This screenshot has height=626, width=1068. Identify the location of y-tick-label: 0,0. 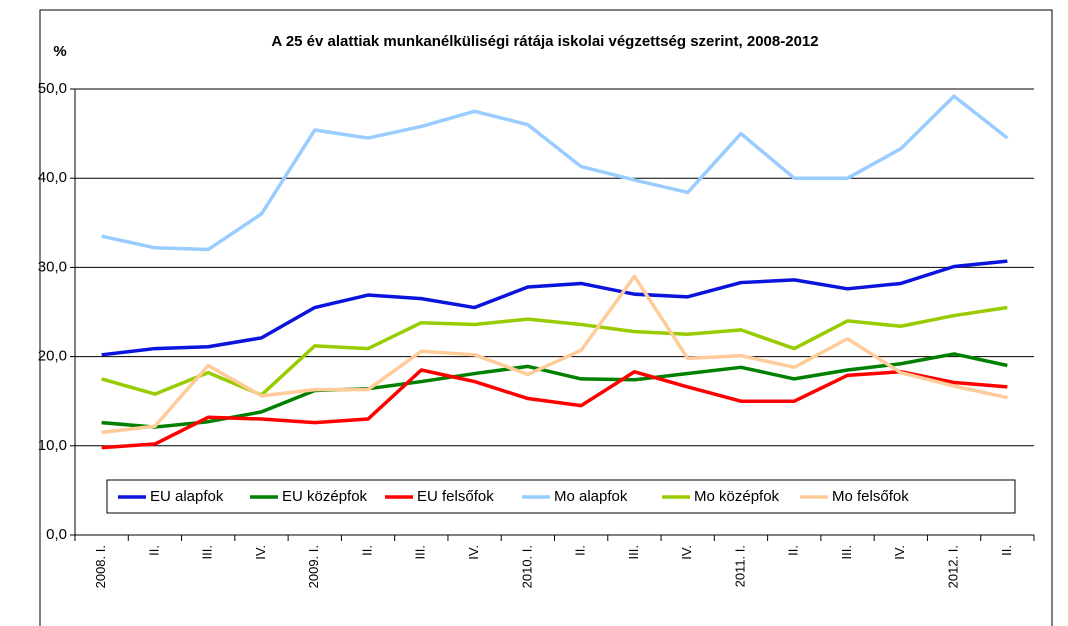
(56, 534).